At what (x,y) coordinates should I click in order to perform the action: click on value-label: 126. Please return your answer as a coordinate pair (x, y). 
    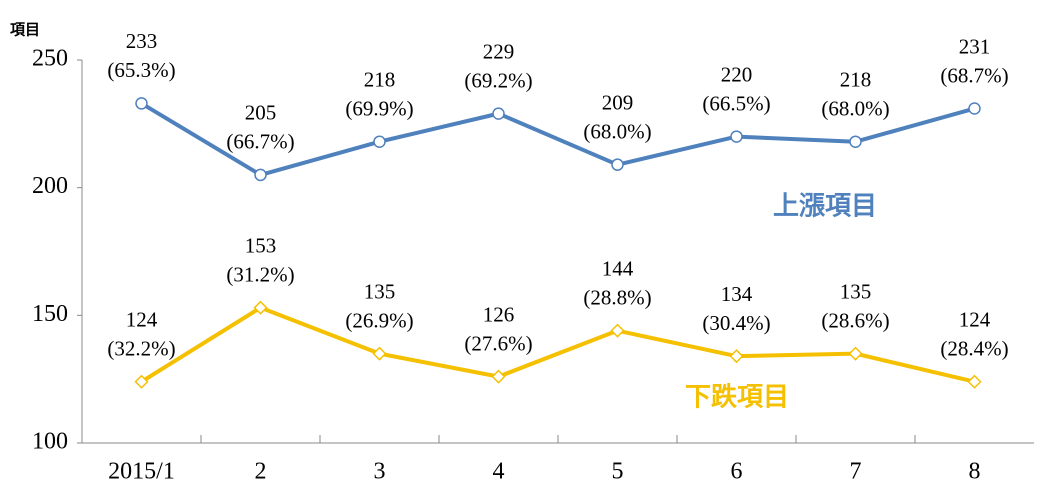
    Looking at the image, I should click on (499, 314).